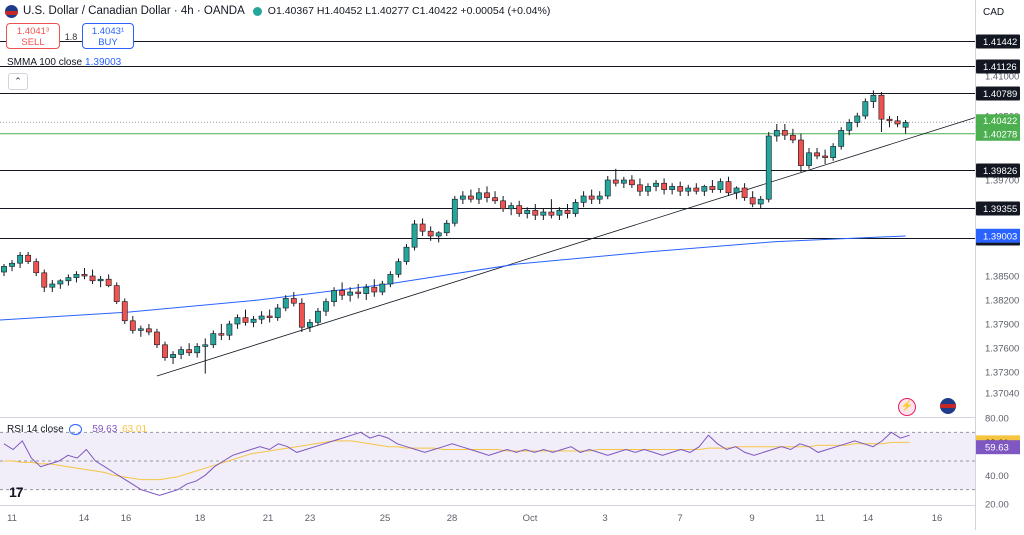 This screenshot has height=535, width=1024. Describe the element at coordinates (108, 42) in the screenshot. I see `buy-label: BUY` at that location.